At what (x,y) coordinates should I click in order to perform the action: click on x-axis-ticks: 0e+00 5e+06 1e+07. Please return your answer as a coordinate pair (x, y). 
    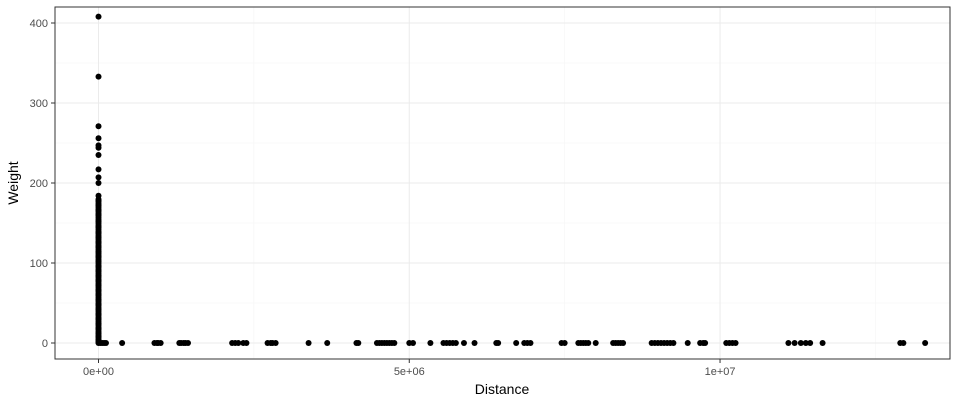
    Looking at the image, I should click on (409, 368).